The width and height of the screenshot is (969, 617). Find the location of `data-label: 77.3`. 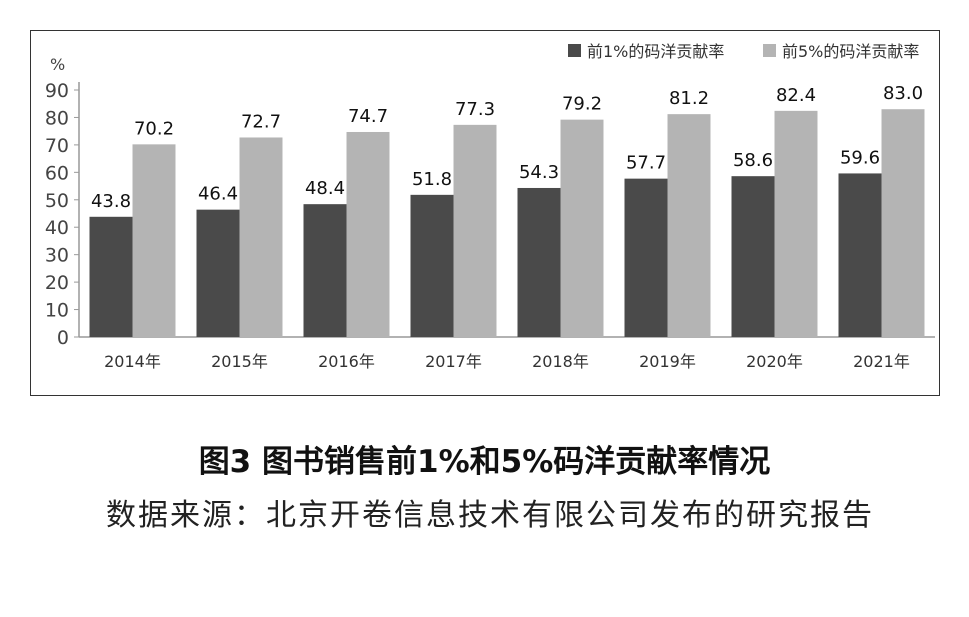

data-label: 77.3 is located at coordinates (475, 109).